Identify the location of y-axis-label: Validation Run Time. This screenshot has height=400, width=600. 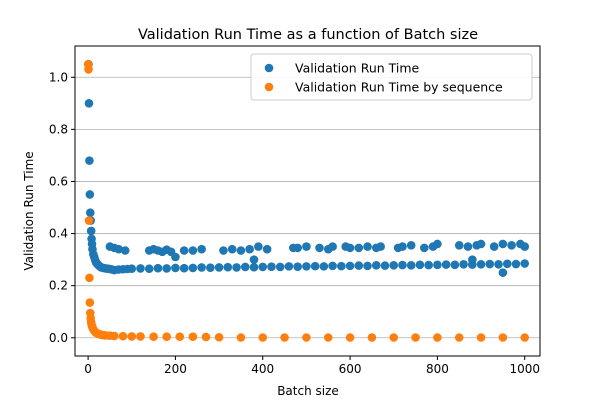
(29, 210).